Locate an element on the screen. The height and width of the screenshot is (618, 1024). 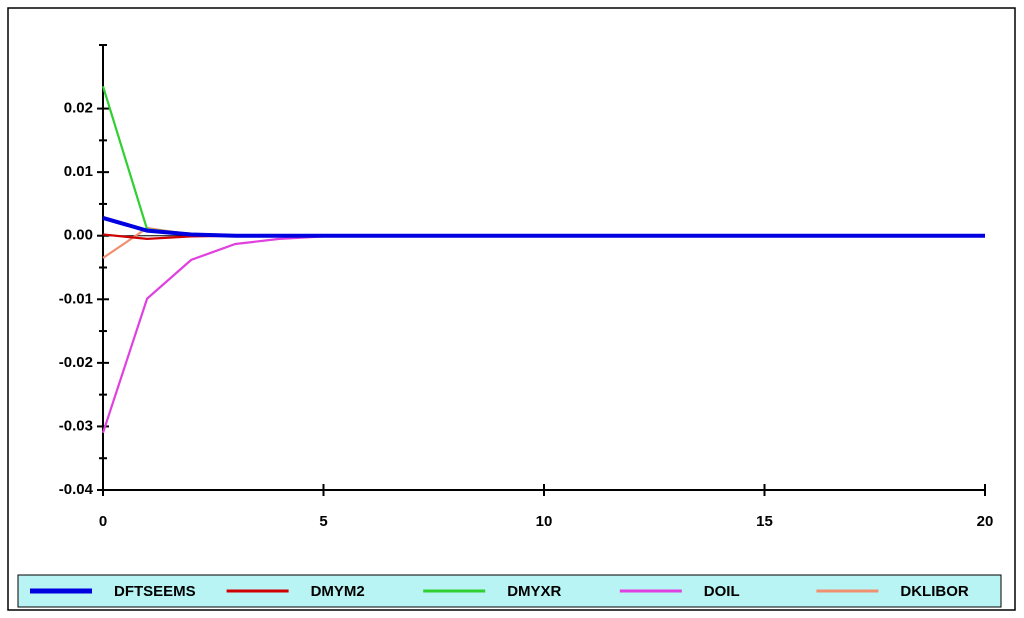
legend-label: DOIL is located at coordinates (722, 591).